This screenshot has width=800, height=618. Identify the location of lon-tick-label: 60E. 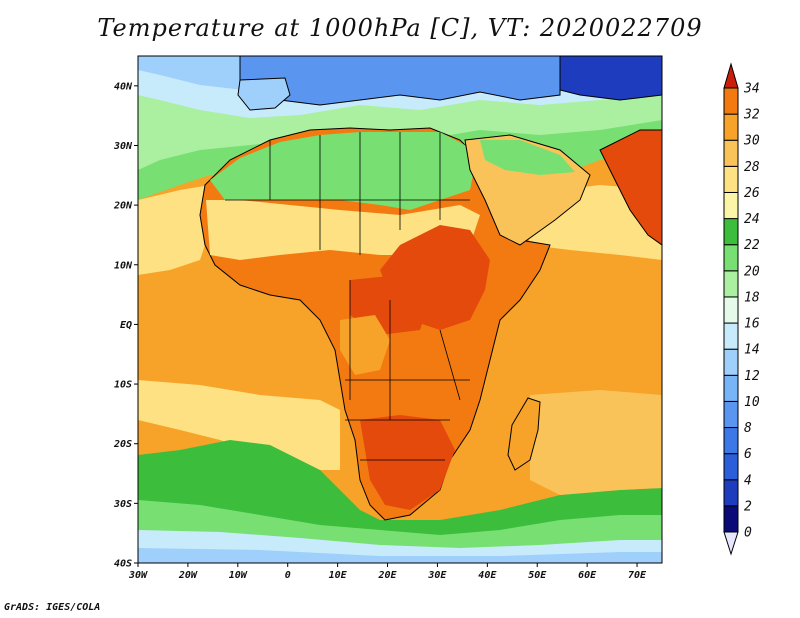
(587, 575).